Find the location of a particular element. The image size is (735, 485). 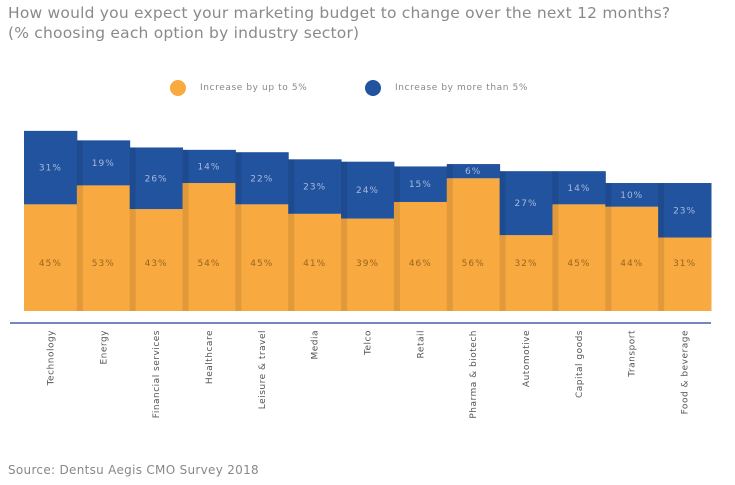

data-label-more-than-5: 22% is located at coordinates (261, 179).